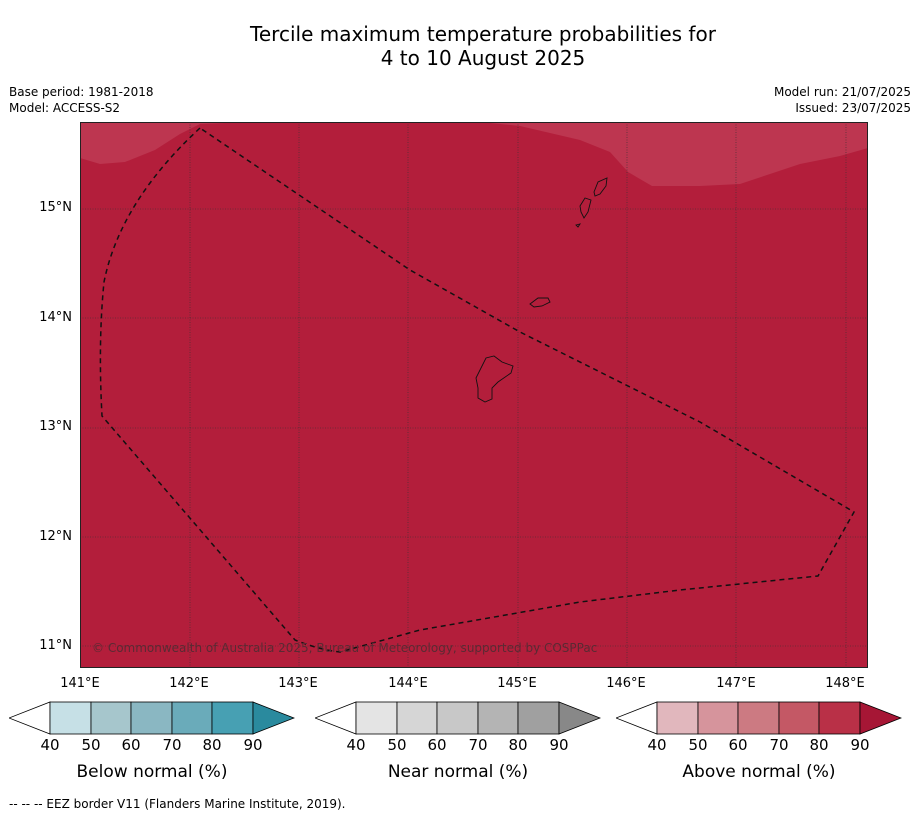 The width and height of the screenshot is (919, 816). I want to click on above-tick-60: 60, so click(738, 745).